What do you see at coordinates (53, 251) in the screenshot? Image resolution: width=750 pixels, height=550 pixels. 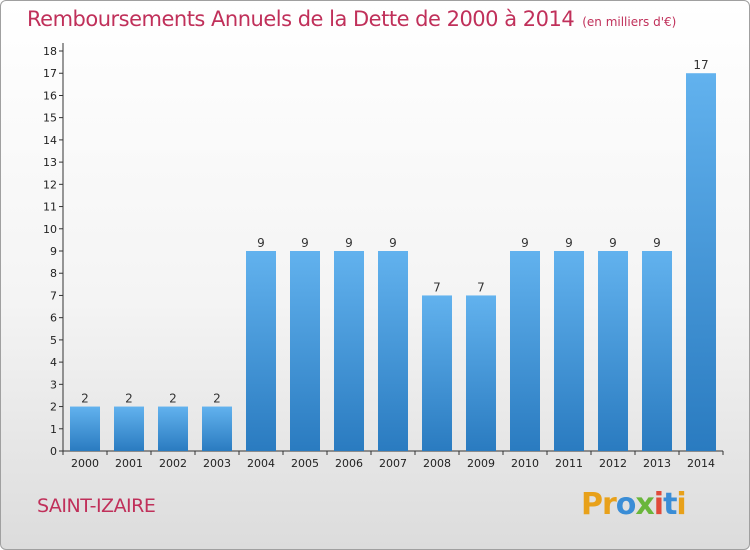 I see `y-tick-label: 9` at bounding box center [53, 251].